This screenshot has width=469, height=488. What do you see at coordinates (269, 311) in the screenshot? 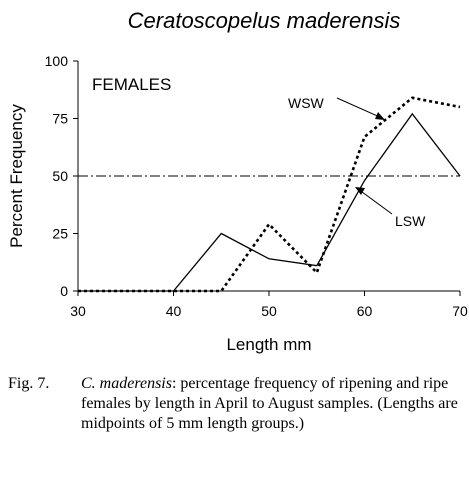
I see `x-tick-label-50: 50` at bounding box center [269, 311].